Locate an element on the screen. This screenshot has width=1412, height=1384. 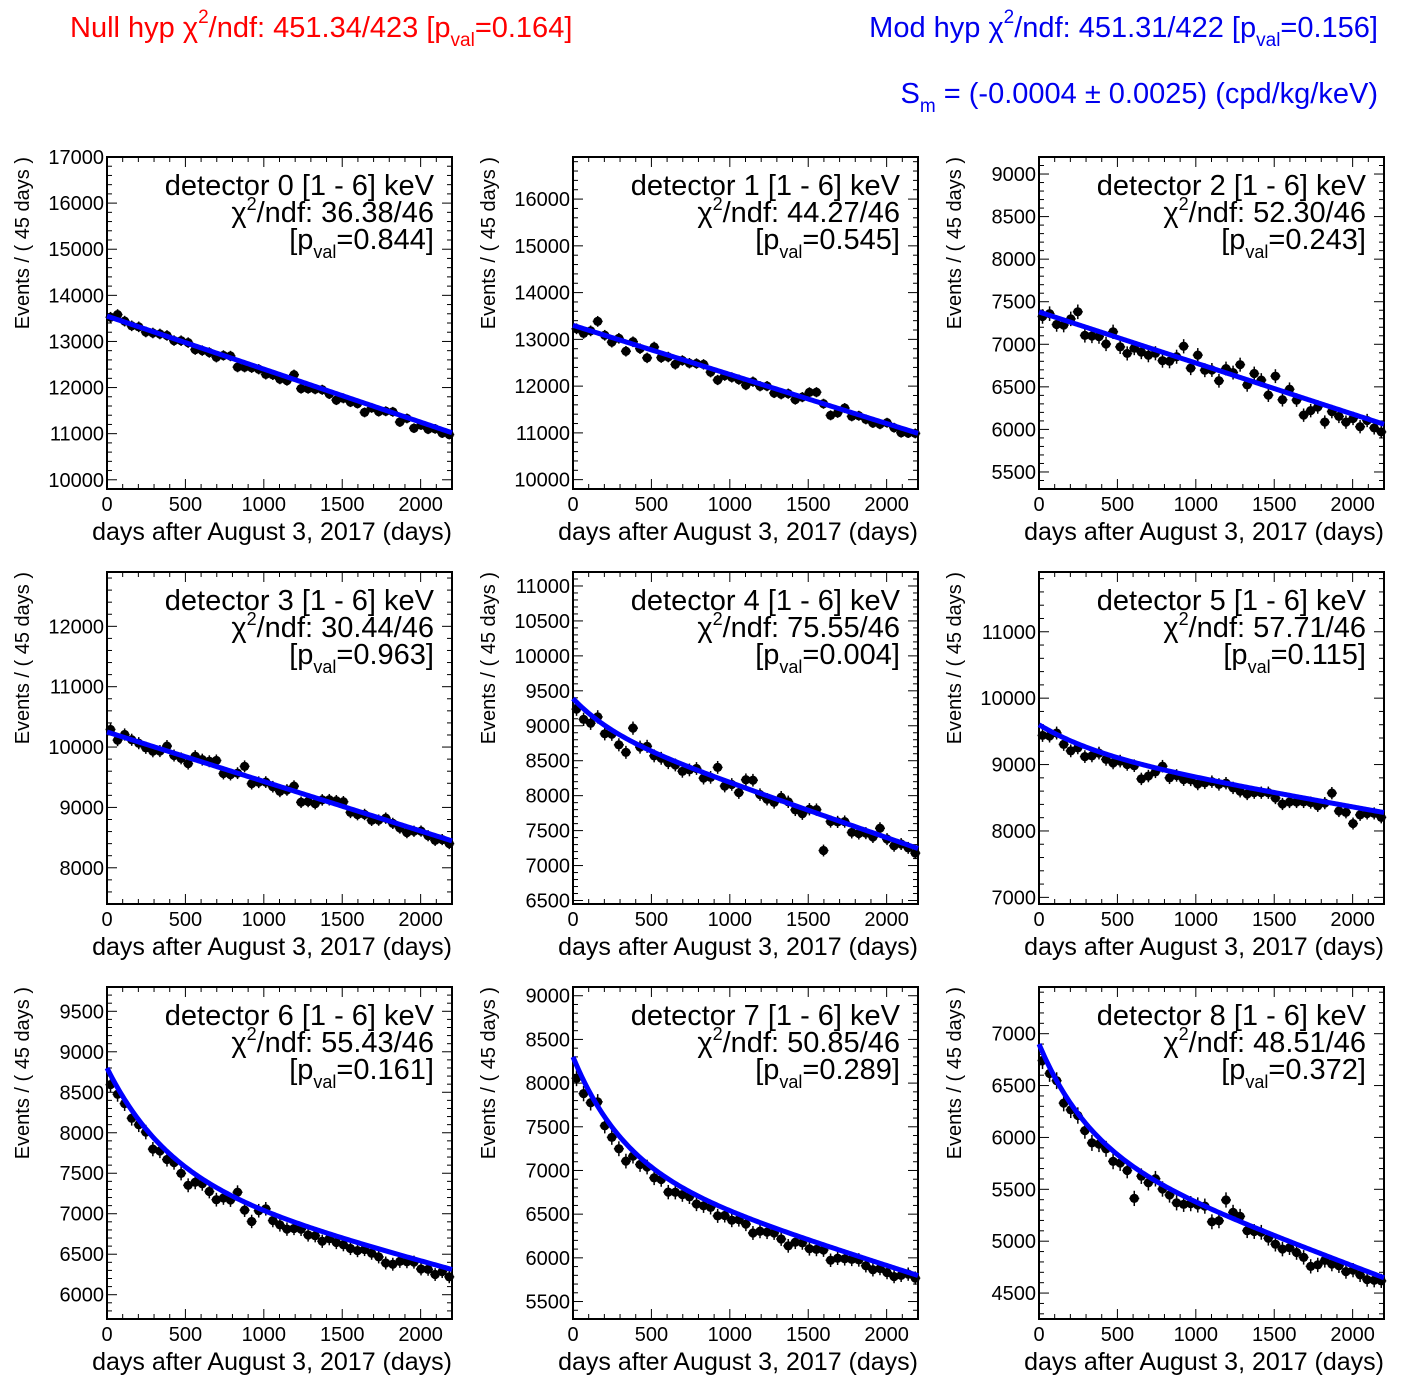
y-tick-label: 8000 is located at coordinates (82, 869).